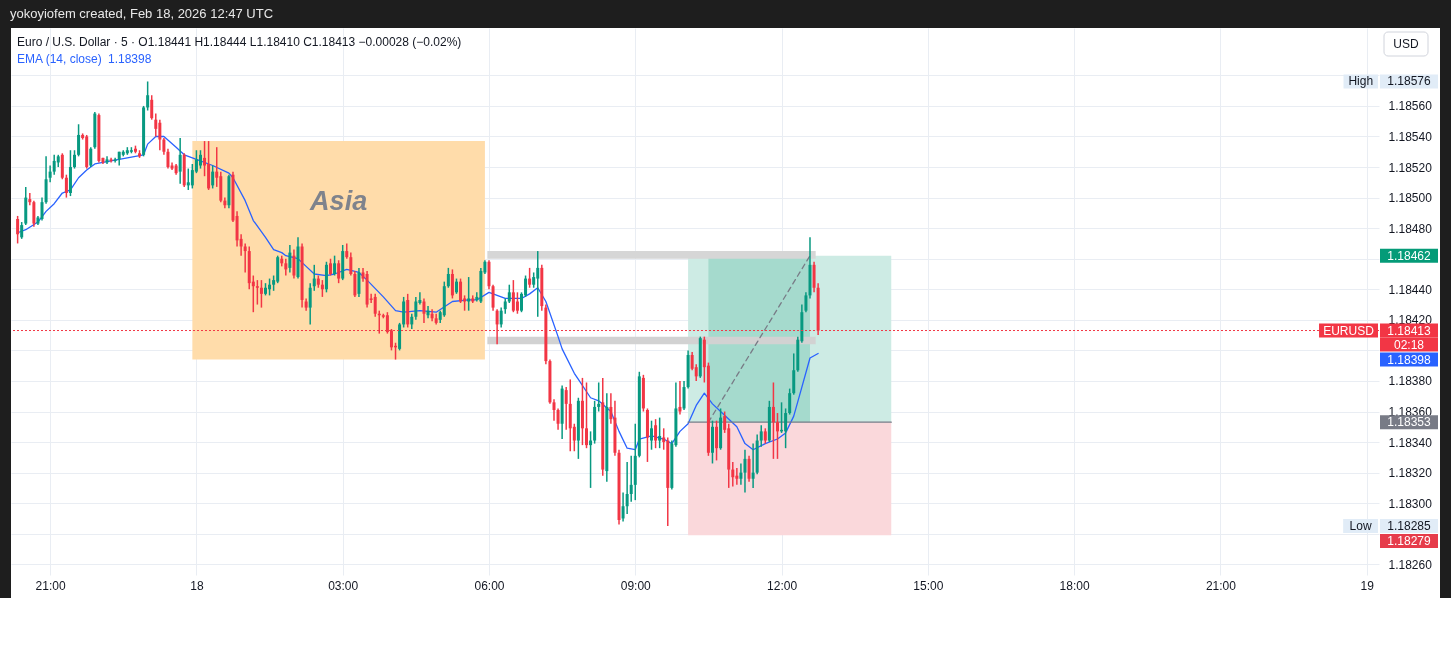  I want to click on text: 1.18413, so click(1409, 330).